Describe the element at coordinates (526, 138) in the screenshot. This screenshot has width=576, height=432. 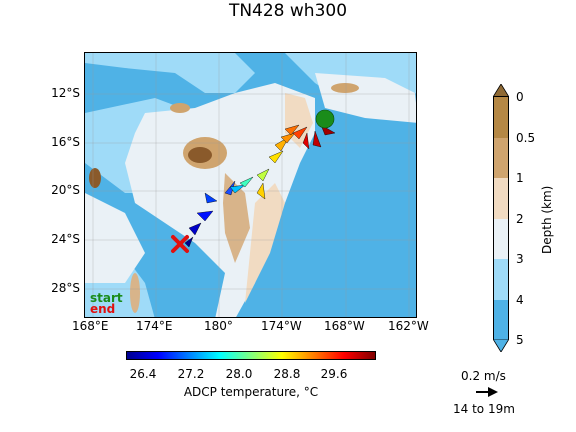
I see `depth-tick-label: 0.5` at that location.